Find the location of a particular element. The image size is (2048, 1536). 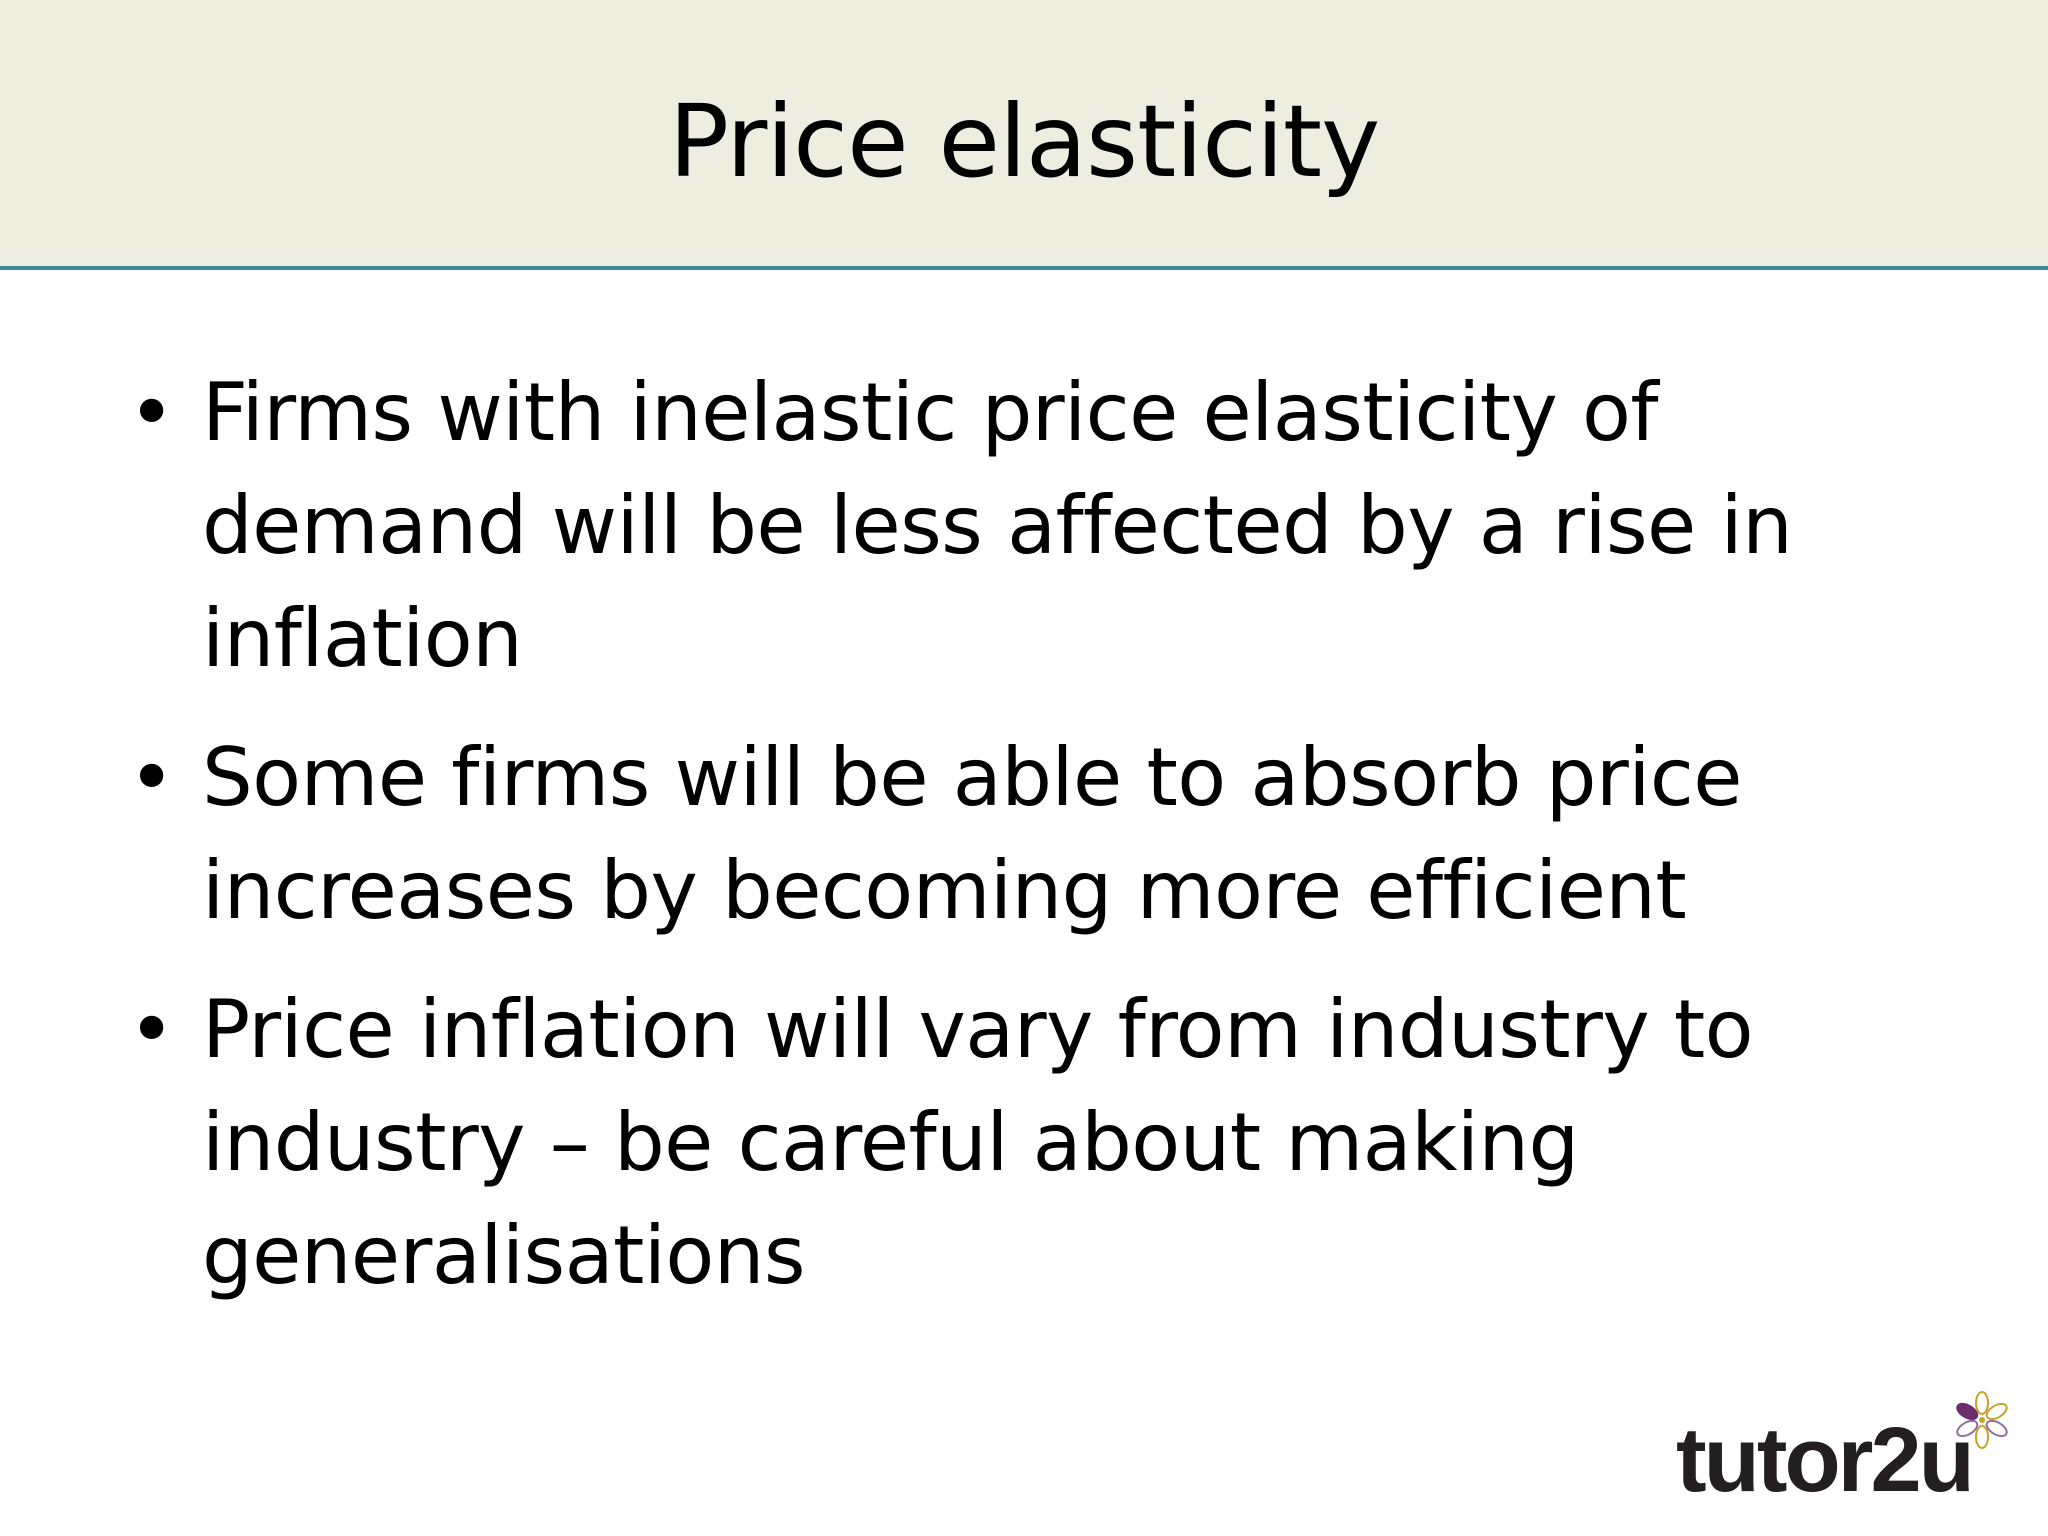

tutor2u-logo: tutor2u is located at coordinates (1842, 1449).